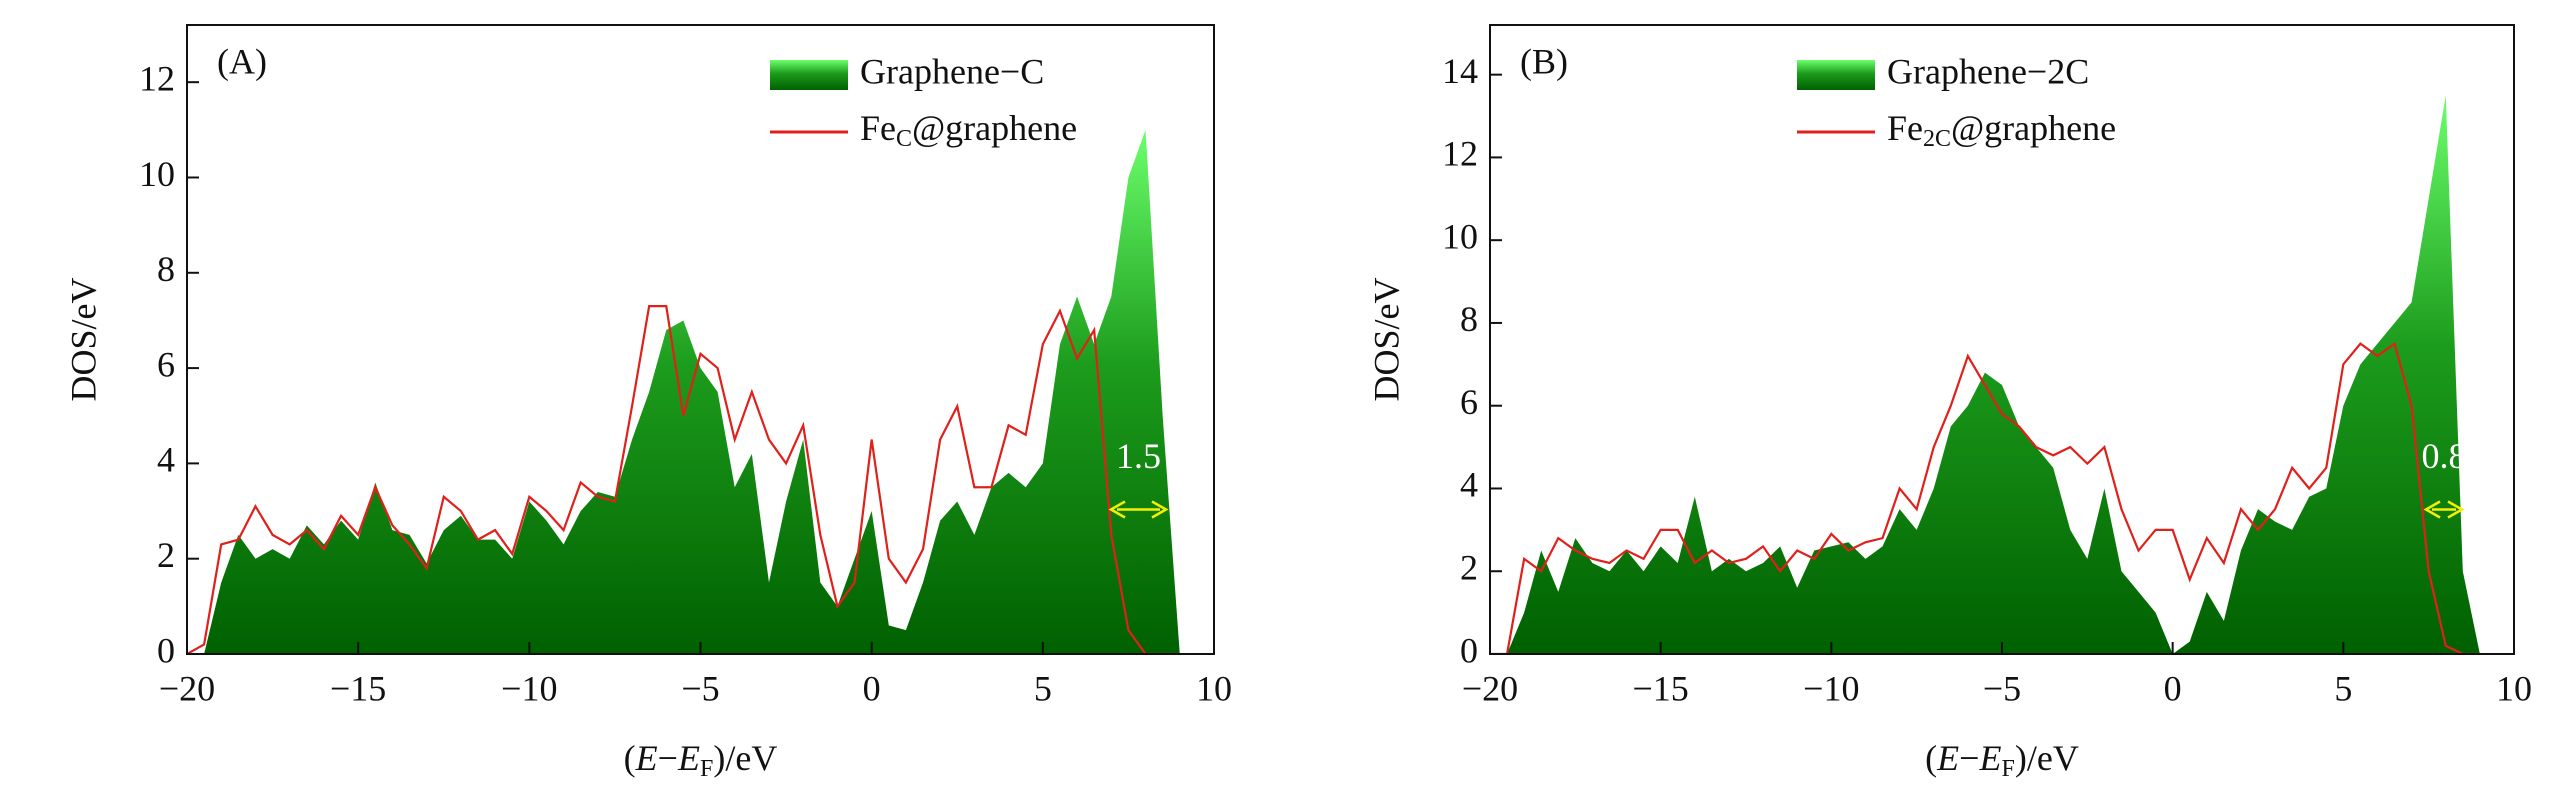 Image resolution: width=2567 pixels, height=787 pixels. I want to click on gap-annotation: 0.8, so click(2444, 456).